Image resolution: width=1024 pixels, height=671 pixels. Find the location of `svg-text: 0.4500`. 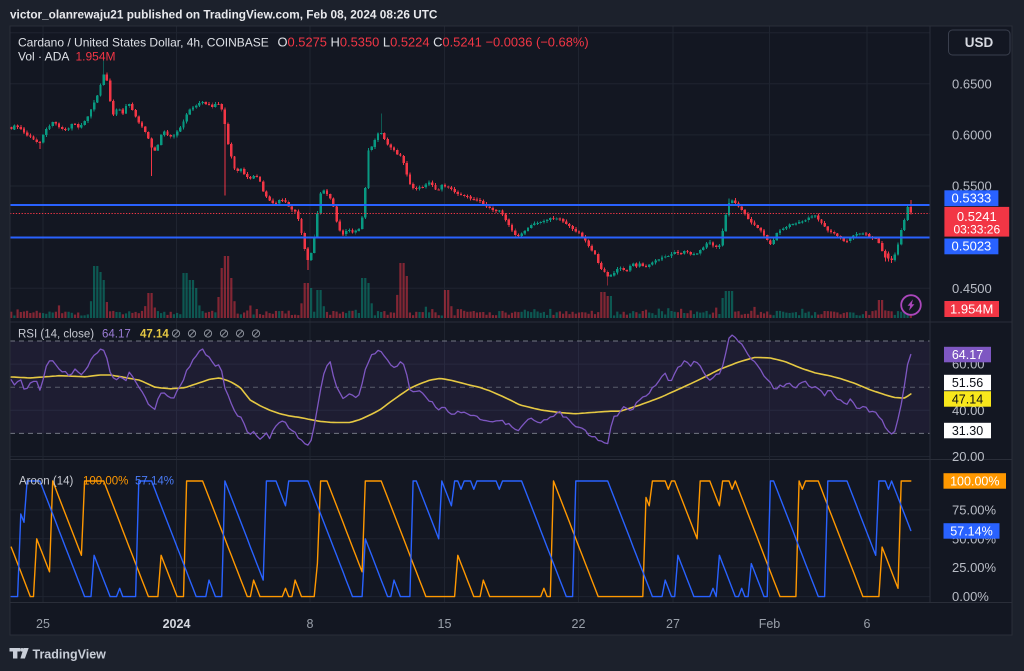

svg-text: 0.4500 is located at coordinates (972, 288).